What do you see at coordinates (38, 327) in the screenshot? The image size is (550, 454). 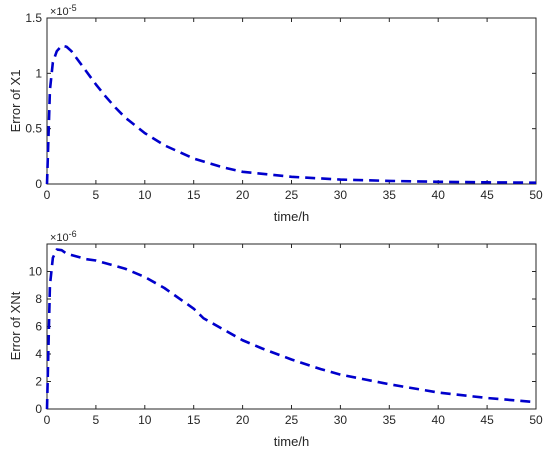 I see `y-tick-label: 6` at bounding box center [38, 327].